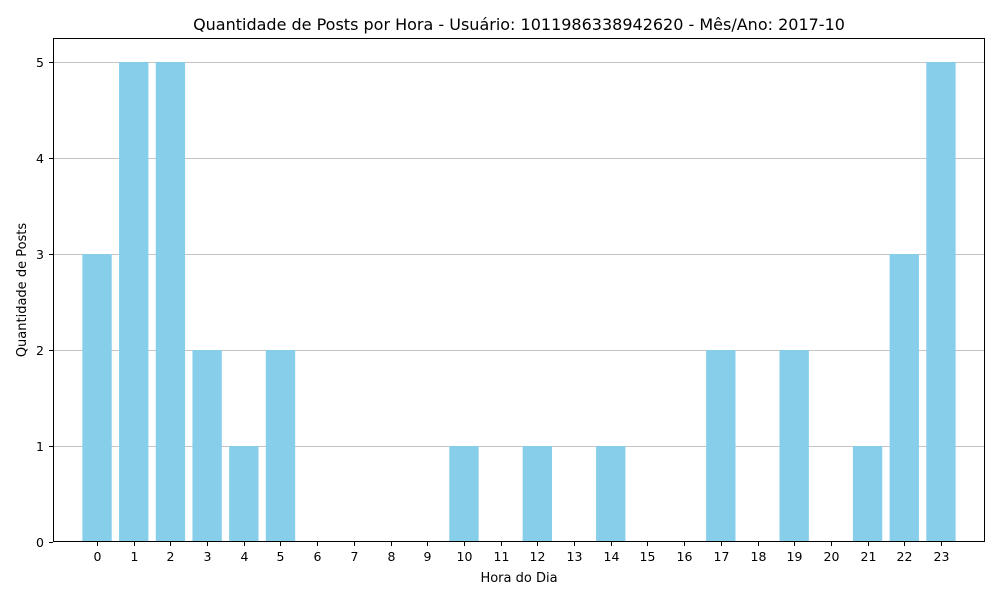 This screenshot has width=1000, height=600. Describe the element at coordinates (318, 556) in the screenshot. I see `x-tick-label: 6` at that location.